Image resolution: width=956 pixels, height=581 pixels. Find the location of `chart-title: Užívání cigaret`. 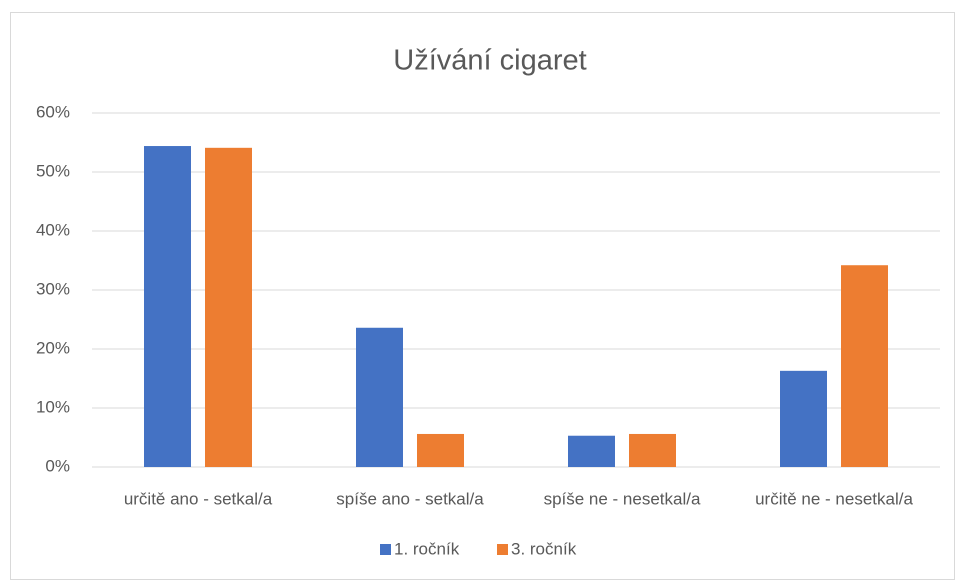

chart-title: Užívání cigaret is located at coordinates (489, 61).